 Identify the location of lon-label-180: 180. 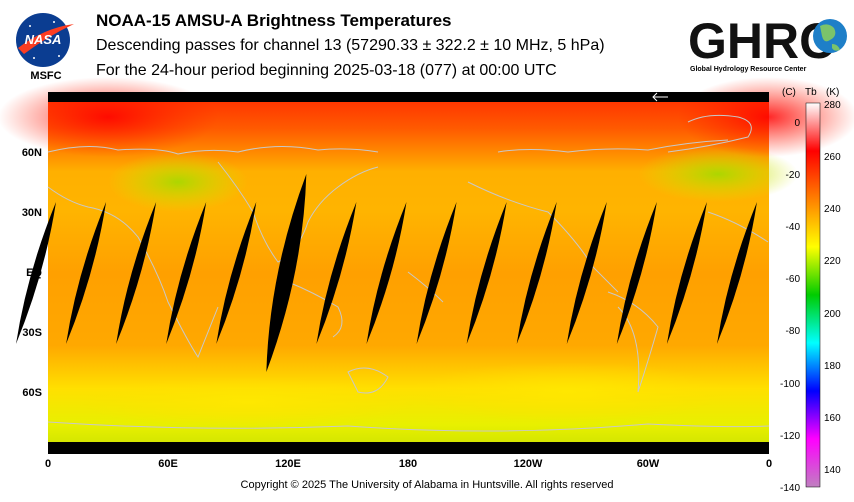
(408, 464).